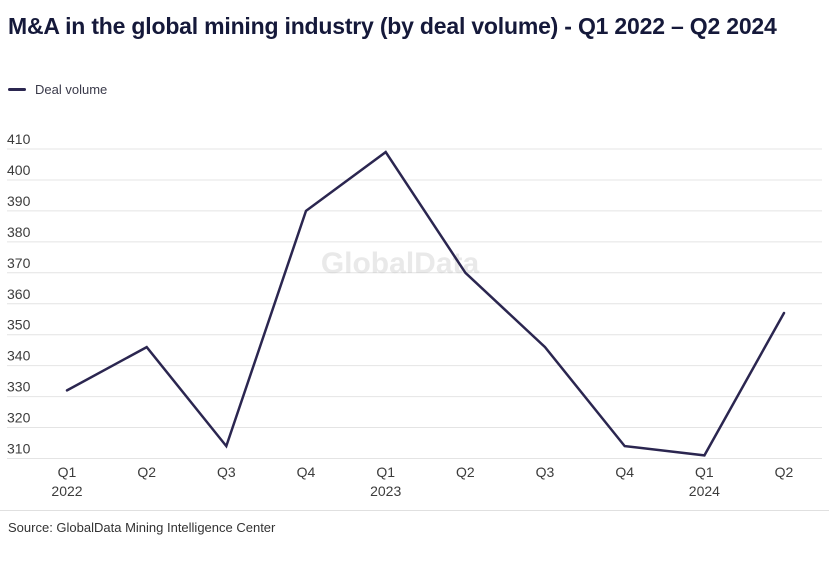 Image resolution: width=829 pixels, height=582 pixels. What do you see at coordinates (71, 90) in the screenshot?
I see `legend-label: Deal volume` at bounding box center [71, 90].